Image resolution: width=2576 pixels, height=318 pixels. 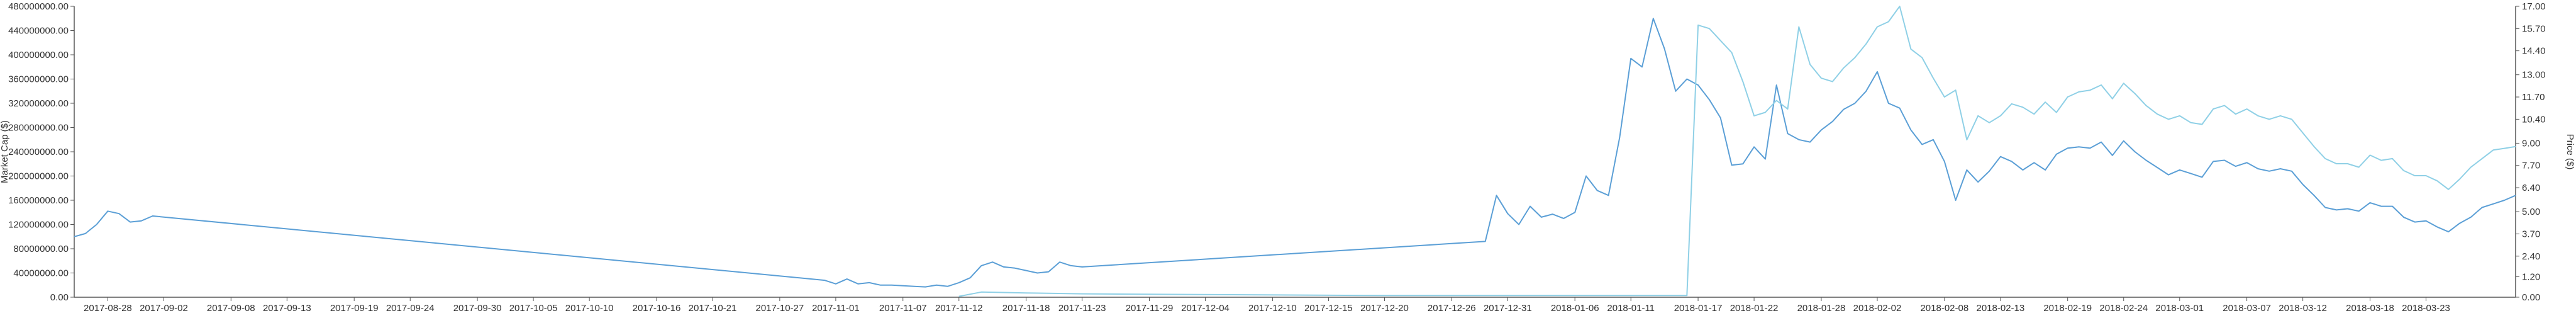 I want to click on x-tick-label: 2017-09-30, so click(x=477, y=308).